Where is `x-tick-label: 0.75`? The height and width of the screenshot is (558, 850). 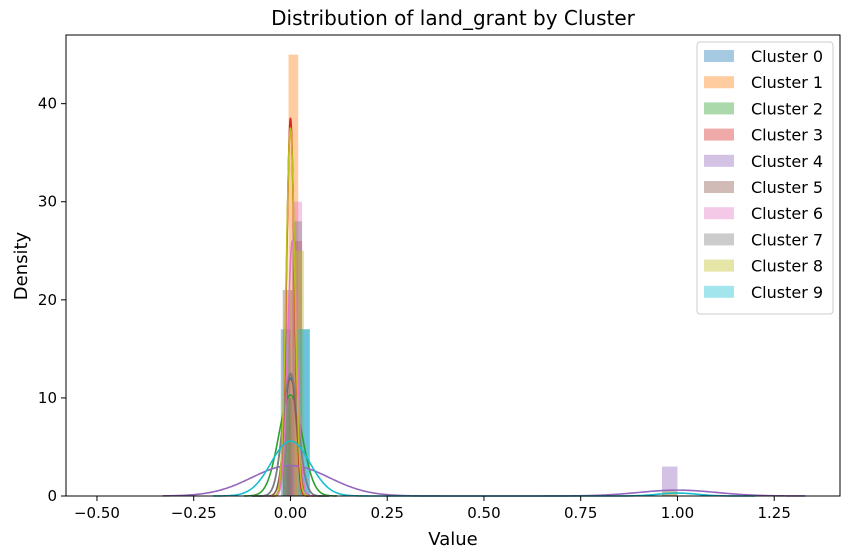
x-tick-label: 0.75 is located at coordinates (580, 513).